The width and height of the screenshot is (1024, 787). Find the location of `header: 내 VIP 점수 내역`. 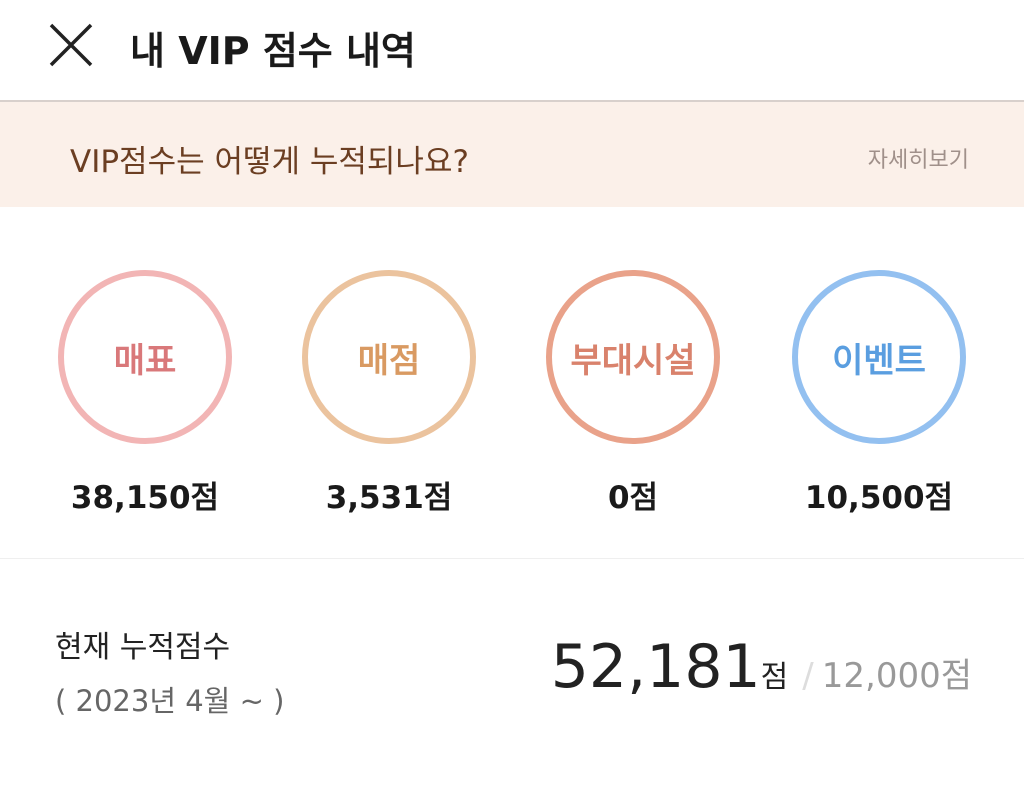

header: 내 VIP 점수 내역 is located at coordinates (512, 51).